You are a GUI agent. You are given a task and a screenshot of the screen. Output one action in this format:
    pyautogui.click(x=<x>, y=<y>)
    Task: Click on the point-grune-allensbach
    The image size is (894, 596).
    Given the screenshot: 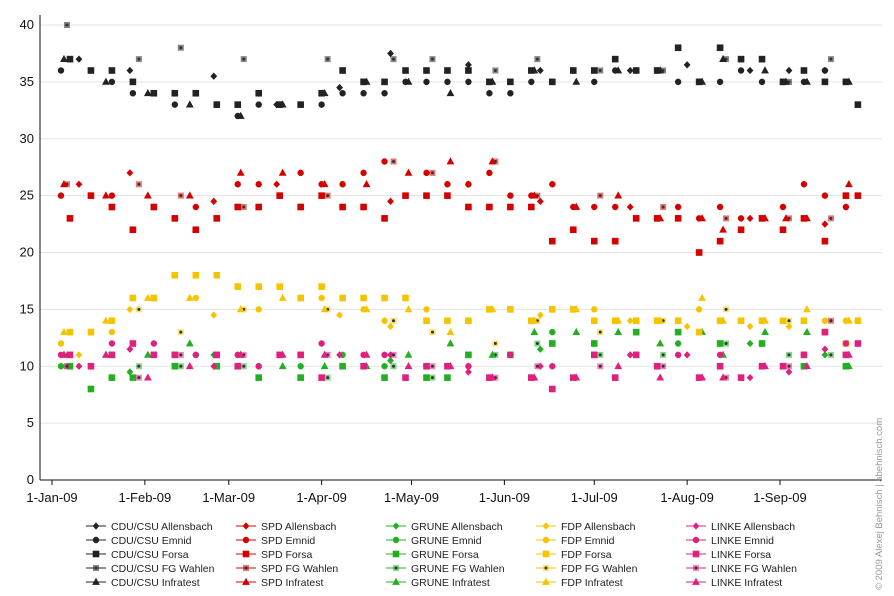 What is the action you would take?
    pyautogui.click(x=130, y=372)
    